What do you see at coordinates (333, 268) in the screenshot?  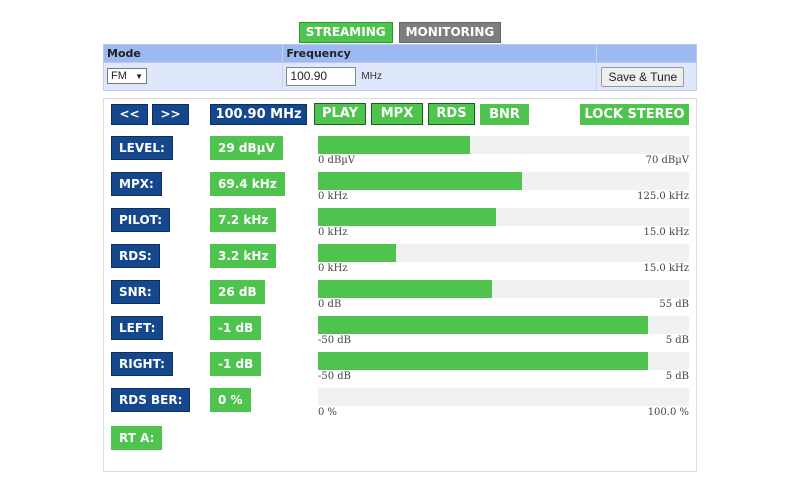 I see `rds-scale-min: 0 kHz` at bounding box center [333, 268].